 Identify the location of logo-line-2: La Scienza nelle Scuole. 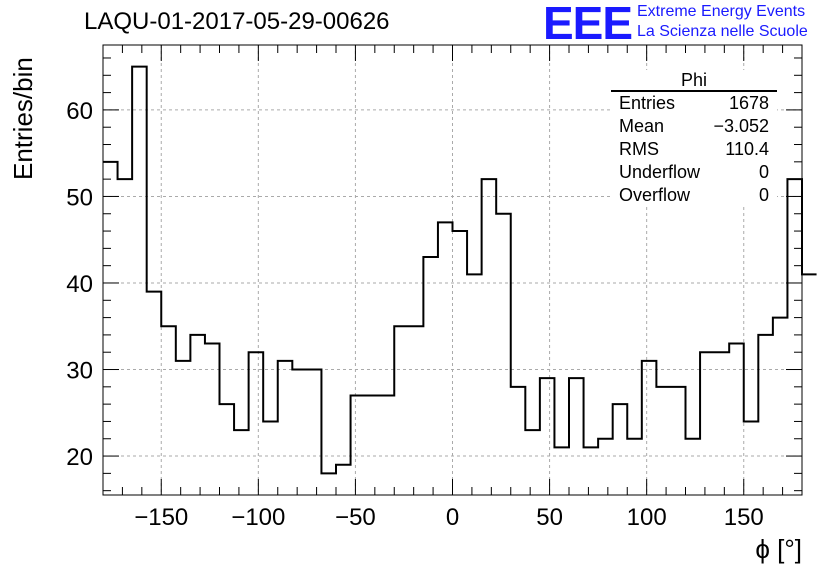
(722, 31).